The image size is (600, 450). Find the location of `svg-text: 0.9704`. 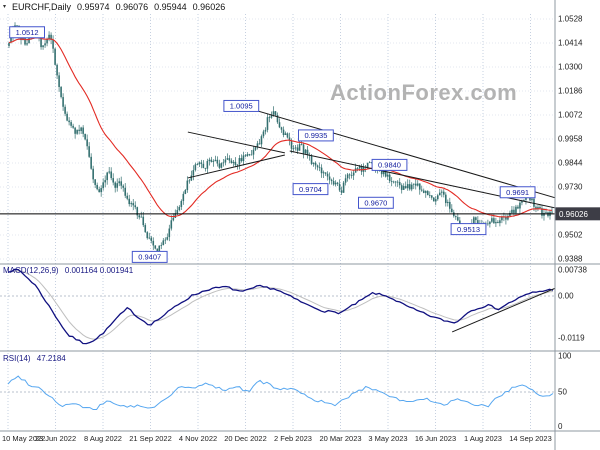

svg-text: 0.9704 is located at coordinates (310, 189).